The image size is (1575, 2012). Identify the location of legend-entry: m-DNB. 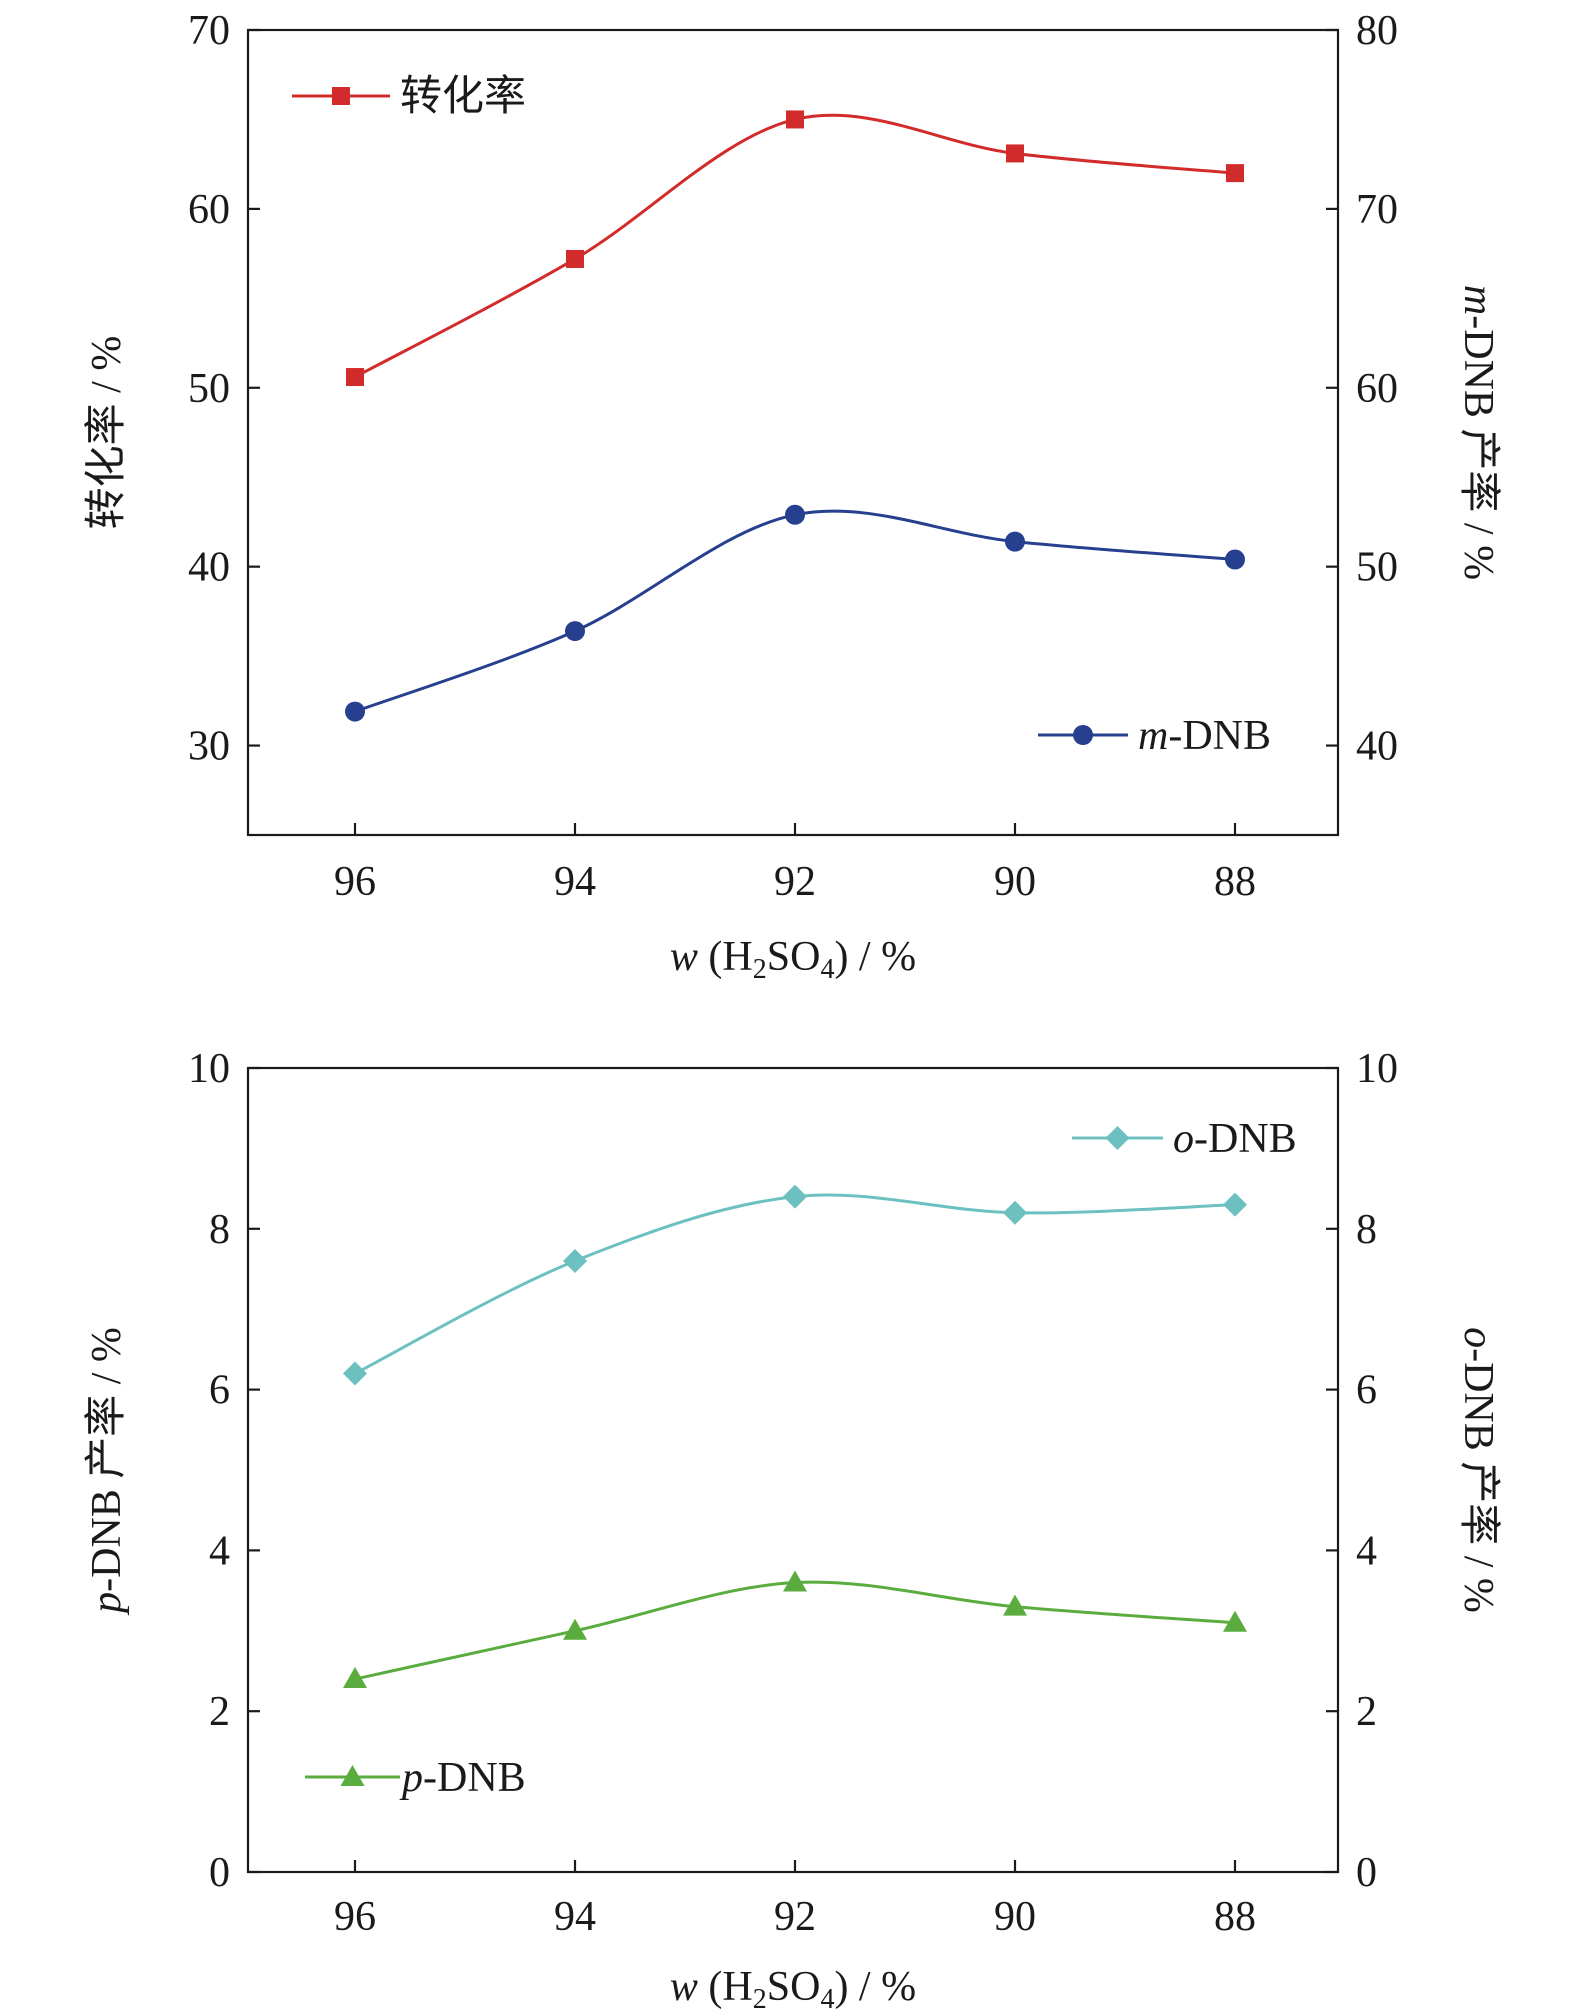
(1154, 736).